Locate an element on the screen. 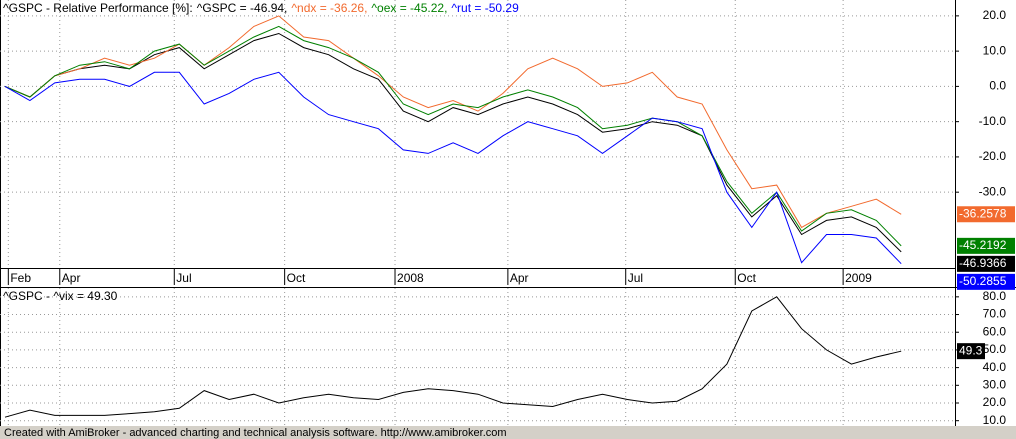  y-tick-label: 30.0 is located at coordinates (995, 384).